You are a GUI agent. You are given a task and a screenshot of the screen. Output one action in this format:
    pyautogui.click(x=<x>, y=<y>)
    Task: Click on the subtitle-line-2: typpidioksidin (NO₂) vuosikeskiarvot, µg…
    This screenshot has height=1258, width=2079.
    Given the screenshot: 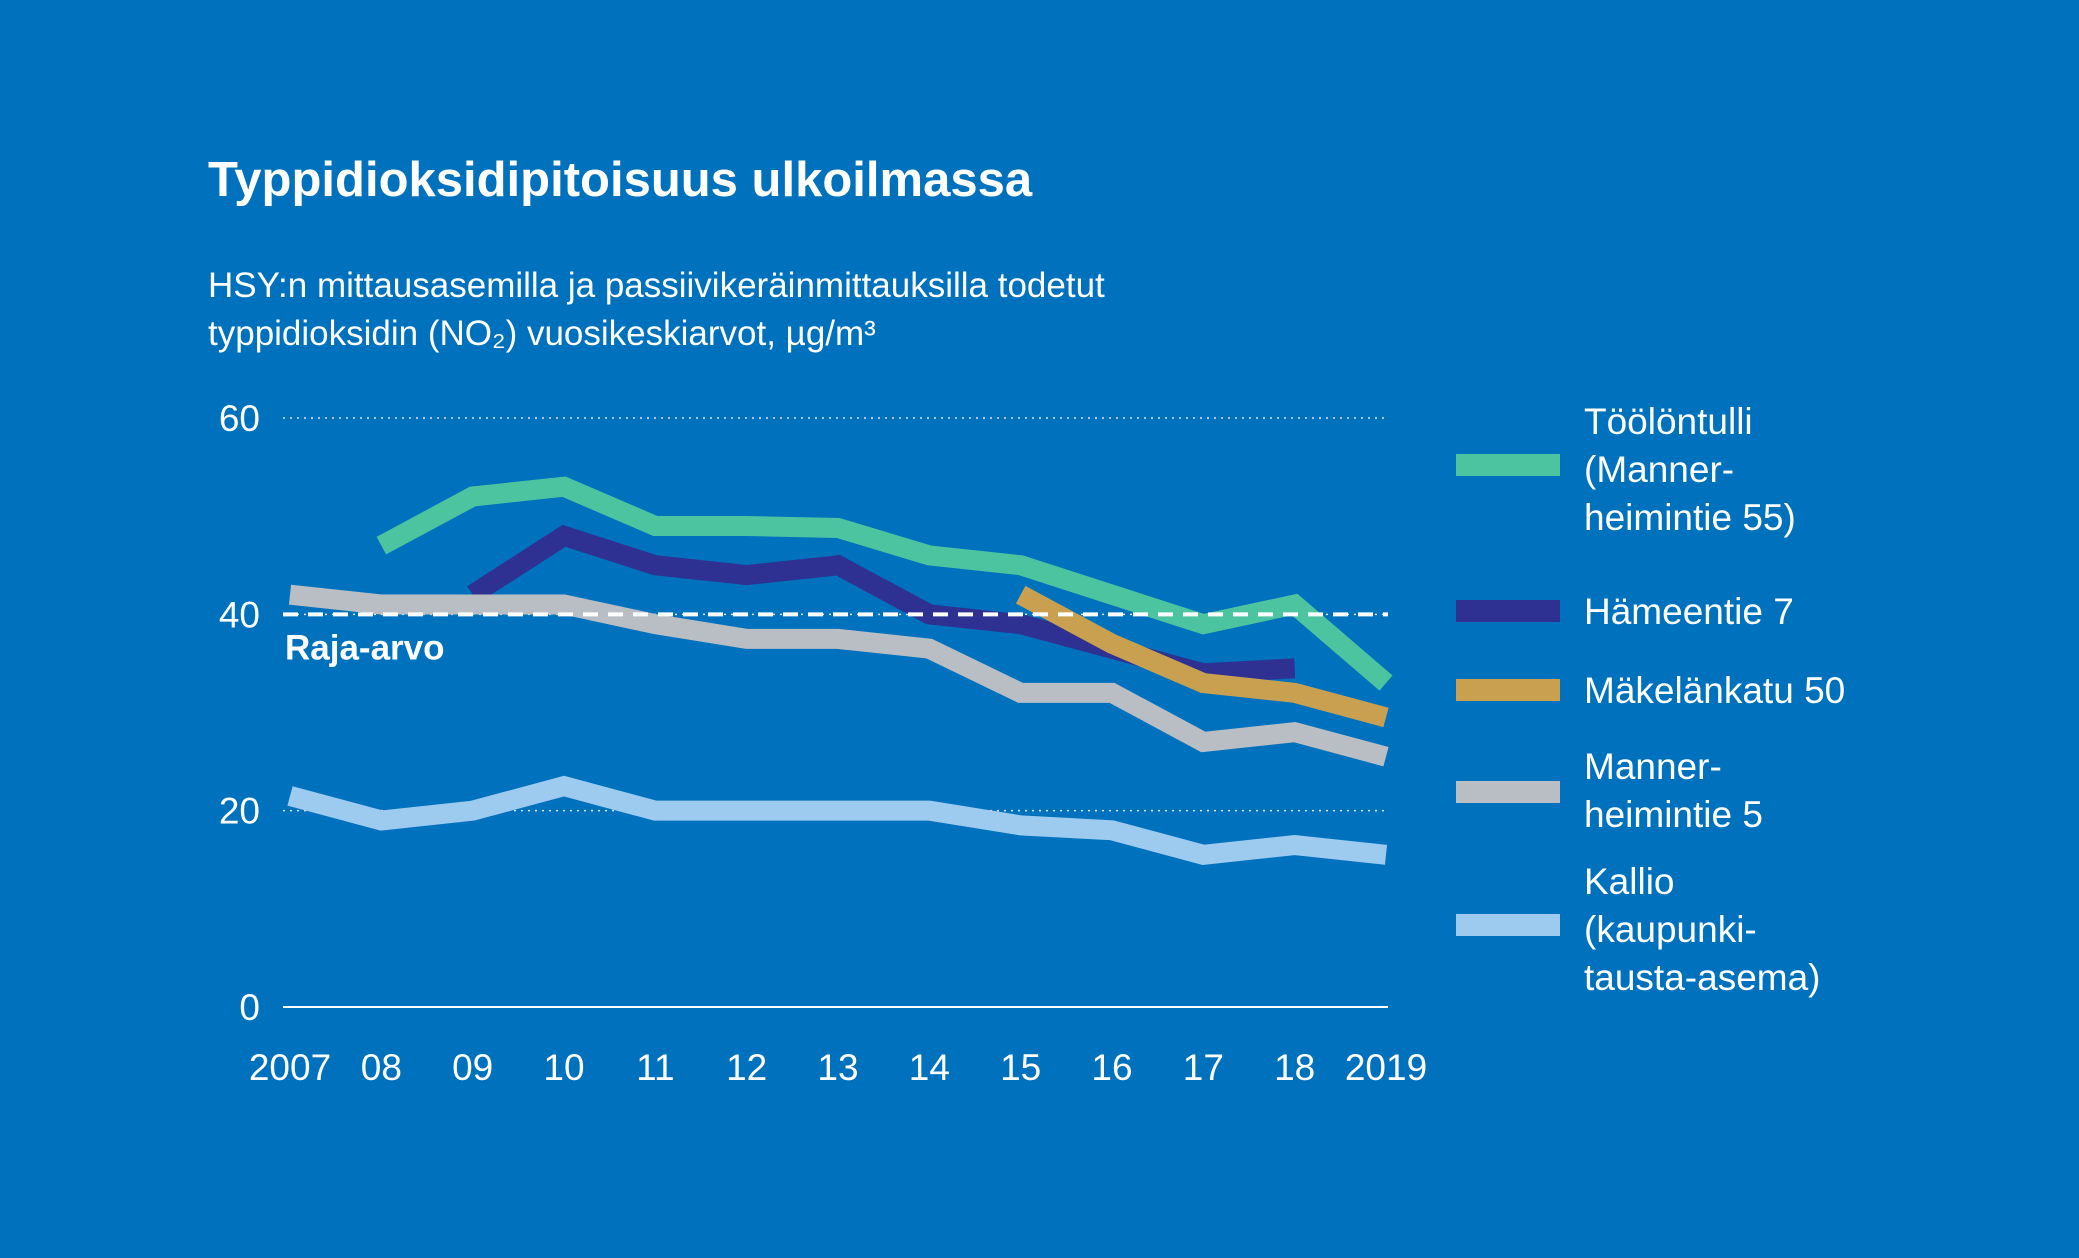 What is the action you would take?
    pyautogui.click(x=542, y=333)
    